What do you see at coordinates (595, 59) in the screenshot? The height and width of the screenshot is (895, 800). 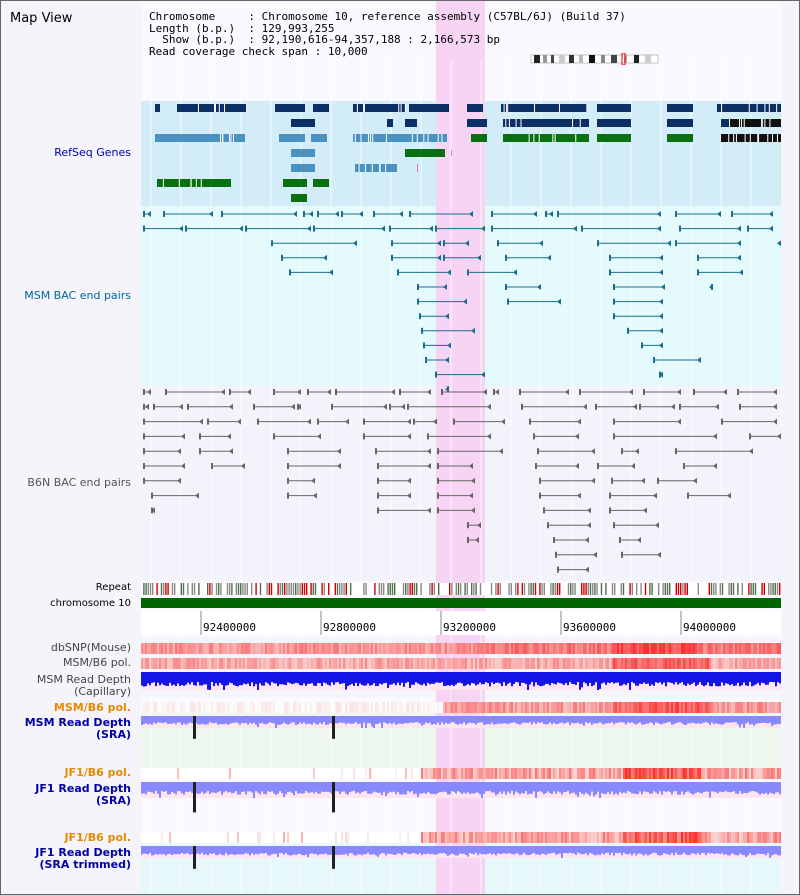 I see `chromosome-ideogram` at bounding box center [595, 59].